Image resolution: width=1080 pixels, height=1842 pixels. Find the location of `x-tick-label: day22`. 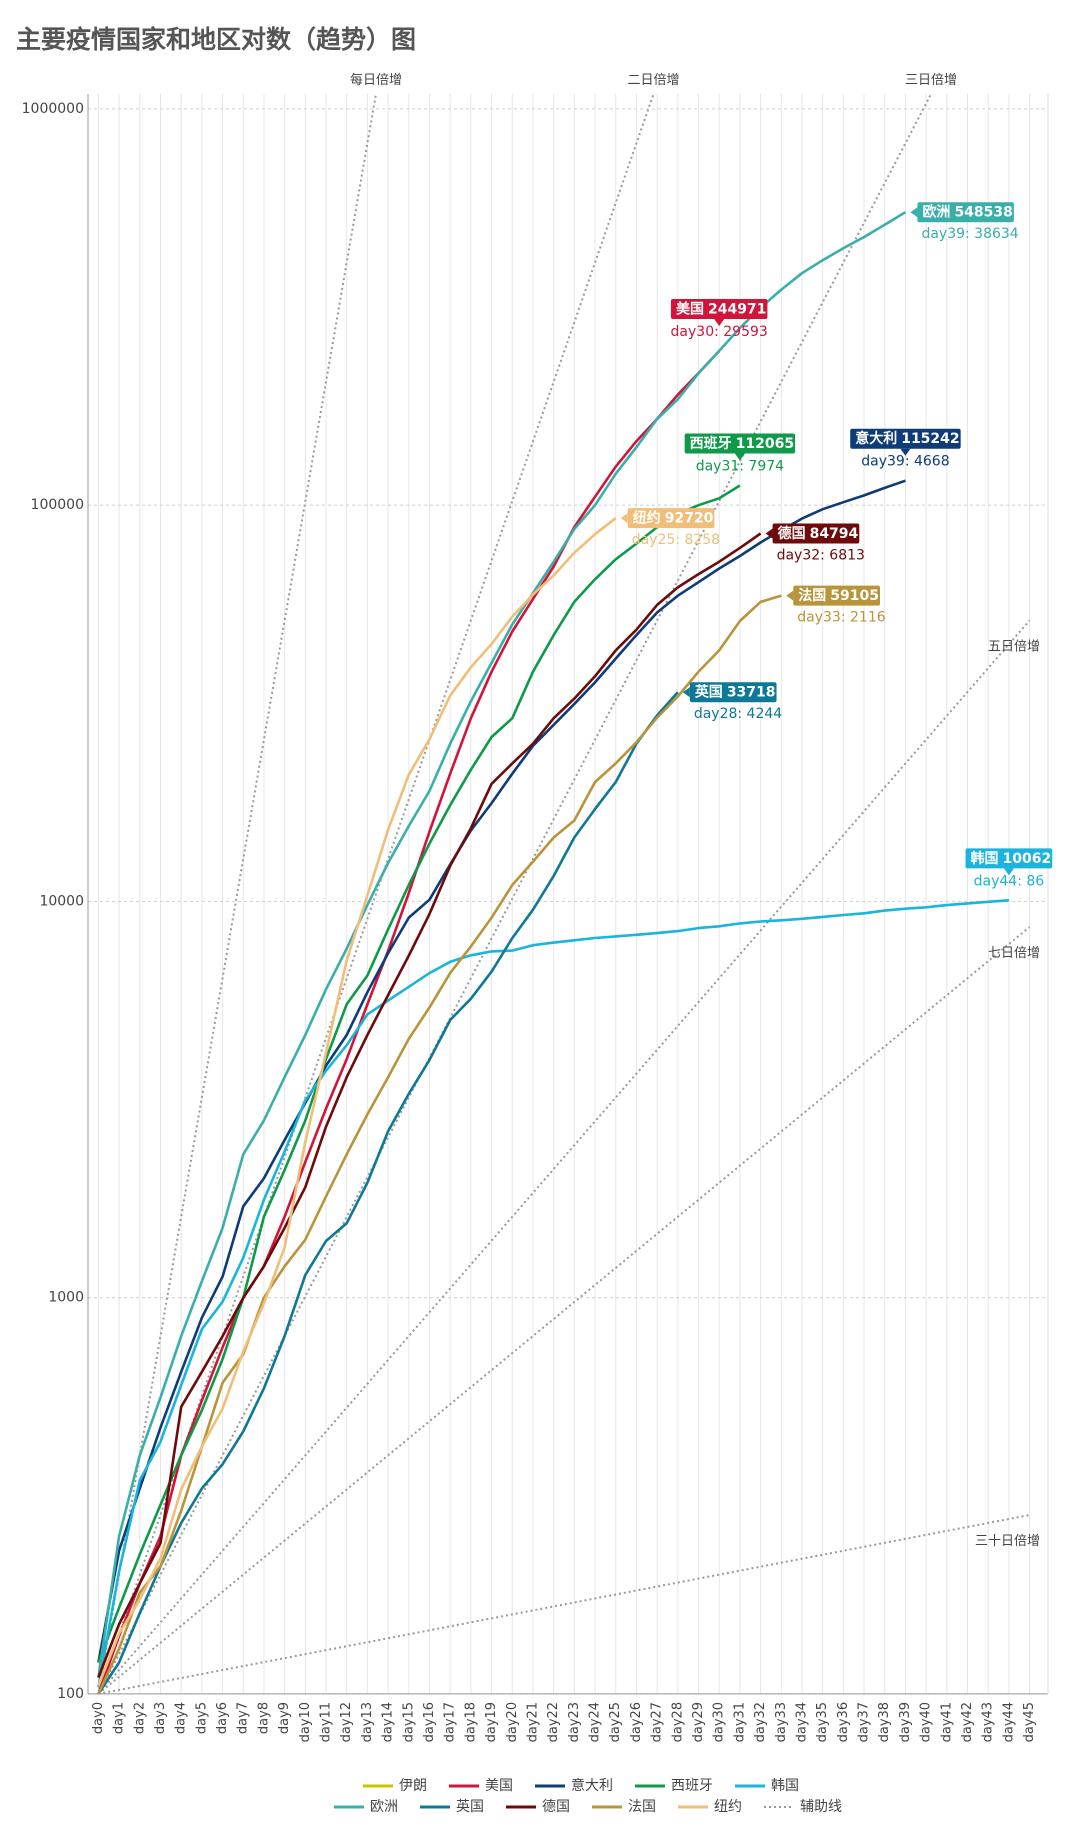

x-tick-label: day22 is located at coordinates (553, 1722).